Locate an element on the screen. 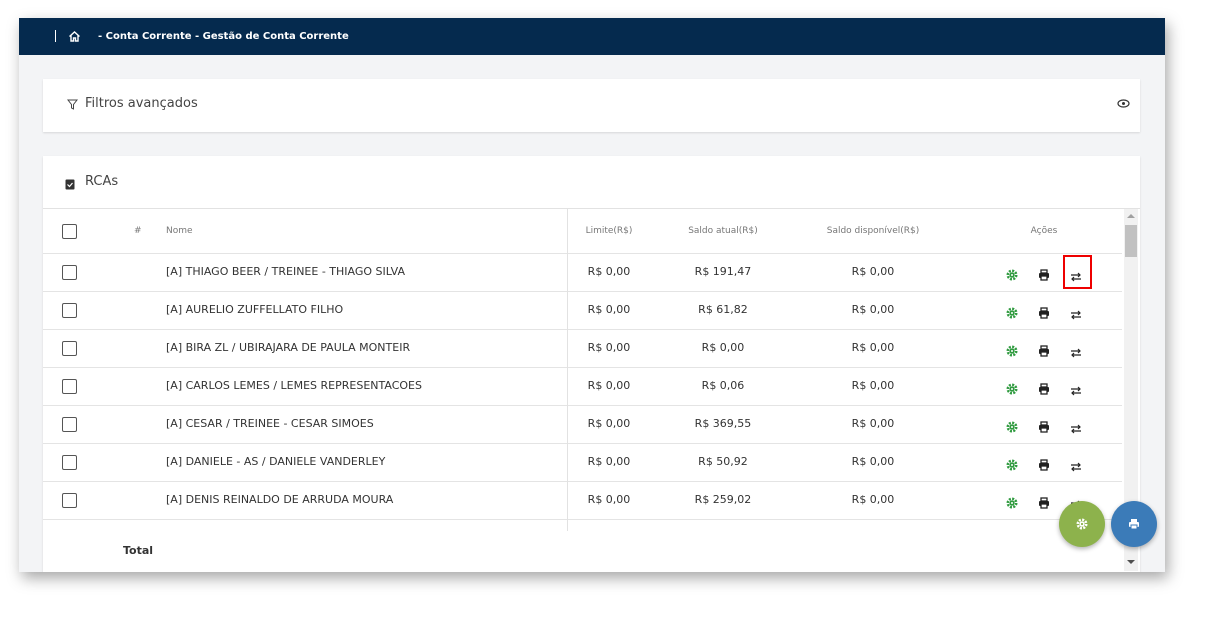 Image resolution: width=1214 pixels, height=620 pixels. column-header: Saldo disponível(R$) is located at coordinates (873, 231).